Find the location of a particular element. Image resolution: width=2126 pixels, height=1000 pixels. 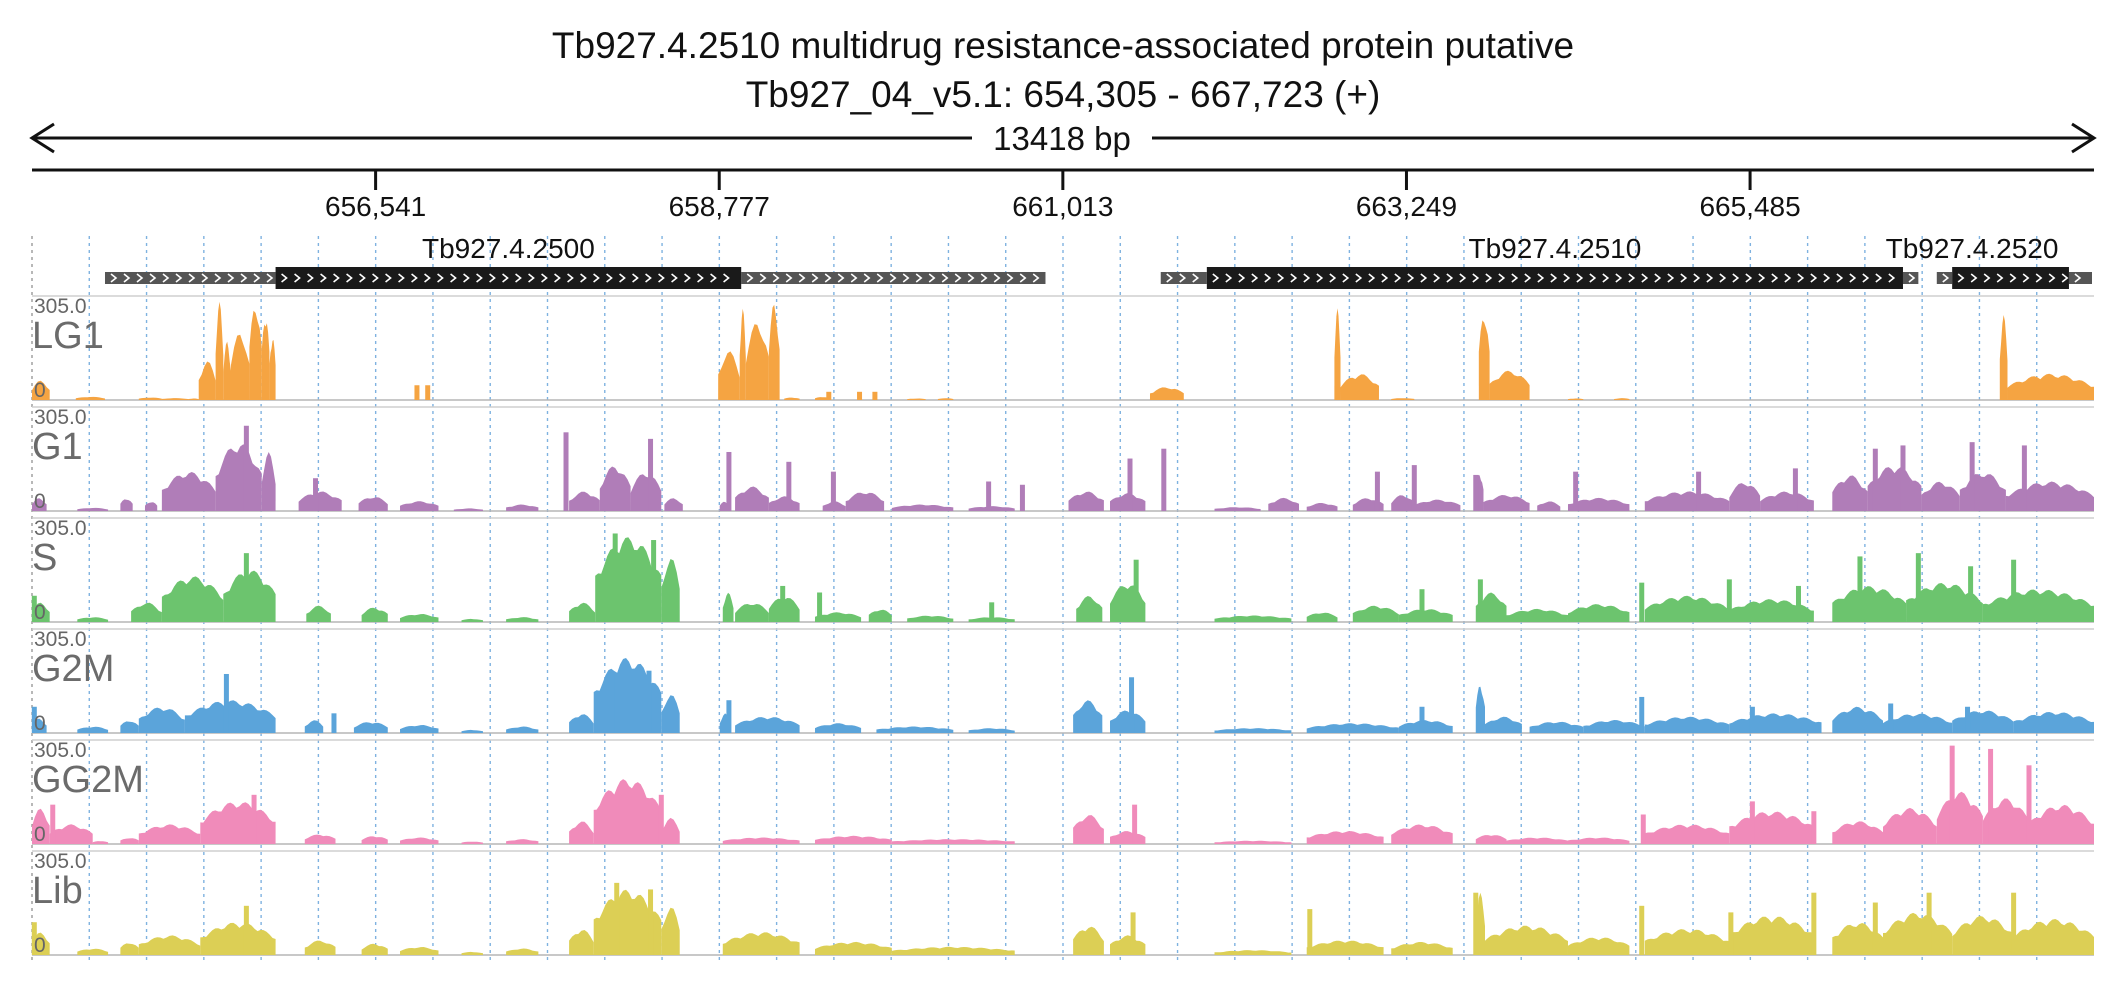

gene-Tb927.4.2520: Tb927.4.2520 is located at coordinates (1989, 261).